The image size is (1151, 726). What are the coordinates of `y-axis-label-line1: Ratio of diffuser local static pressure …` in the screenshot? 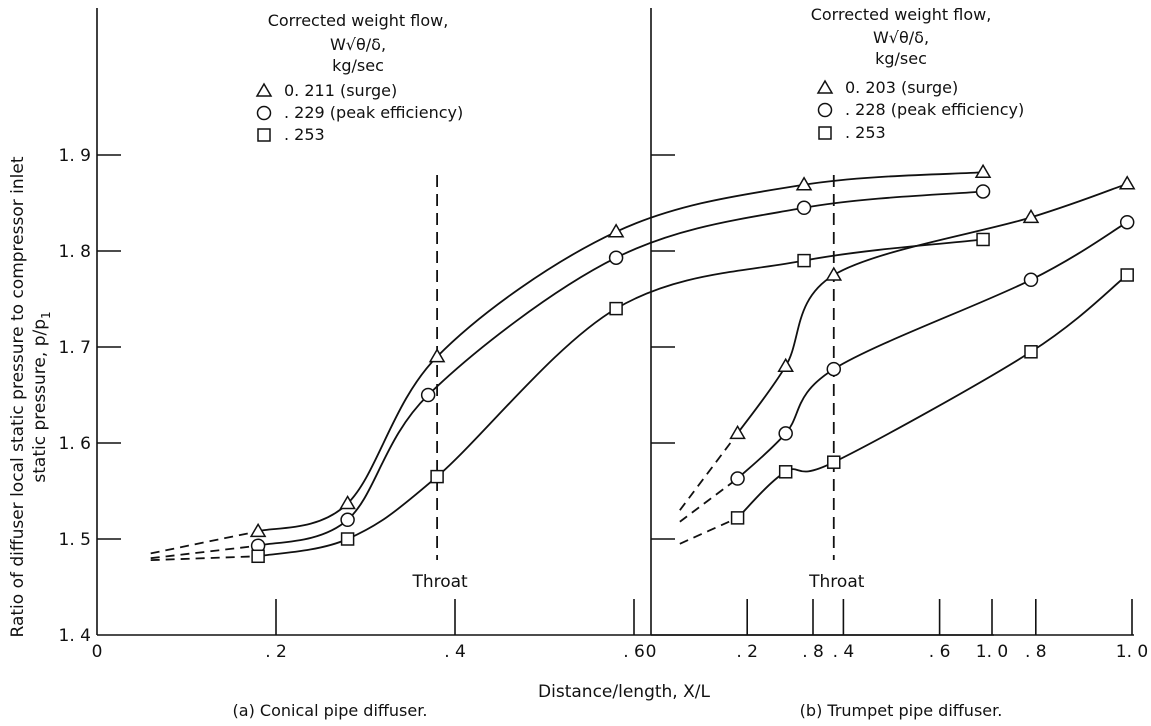 It's located at (18, 396).